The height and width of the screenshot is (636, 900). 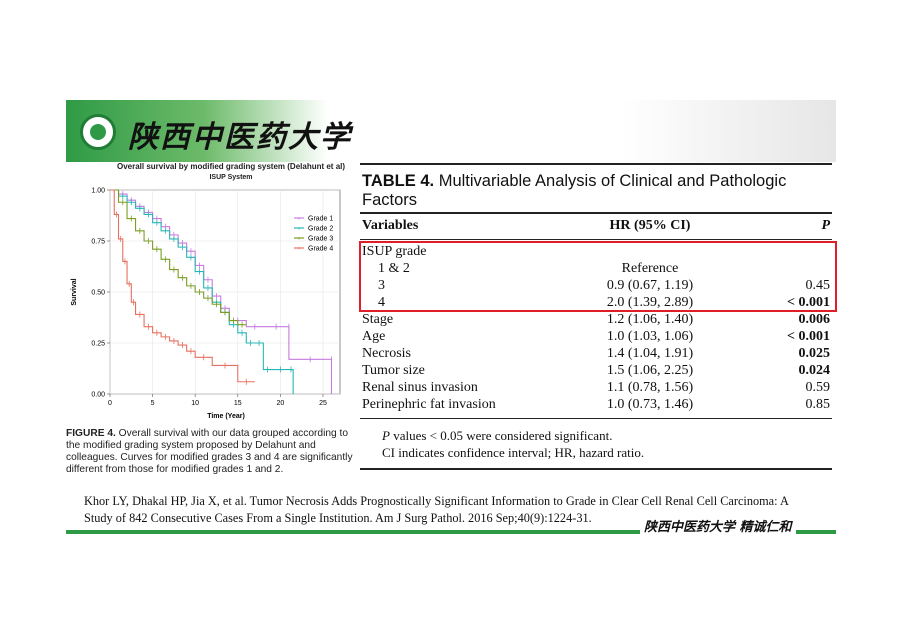 What do you see at coordinates (650, 353) in the screenshot?
I see `table-cell-hr: 1.4 (1.04, 1.91)` at bounding box center [650, 353].